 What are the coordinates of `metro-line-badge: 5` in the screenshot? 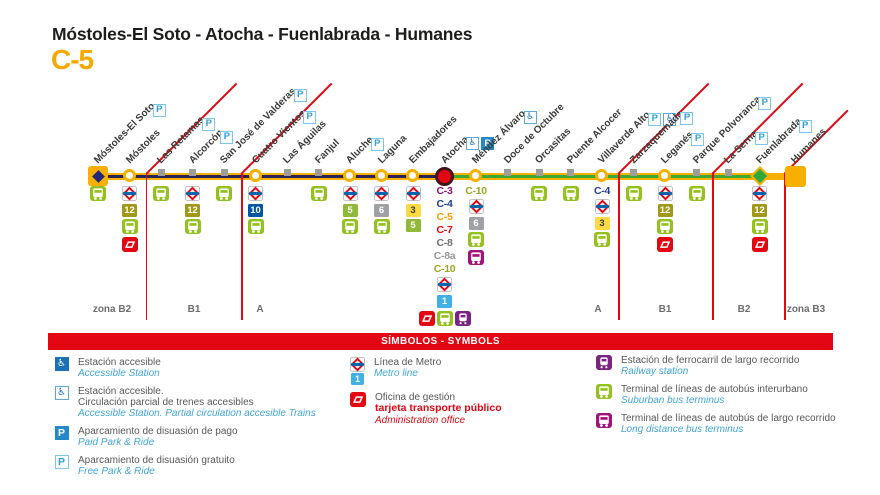 It's located at (413, 225).